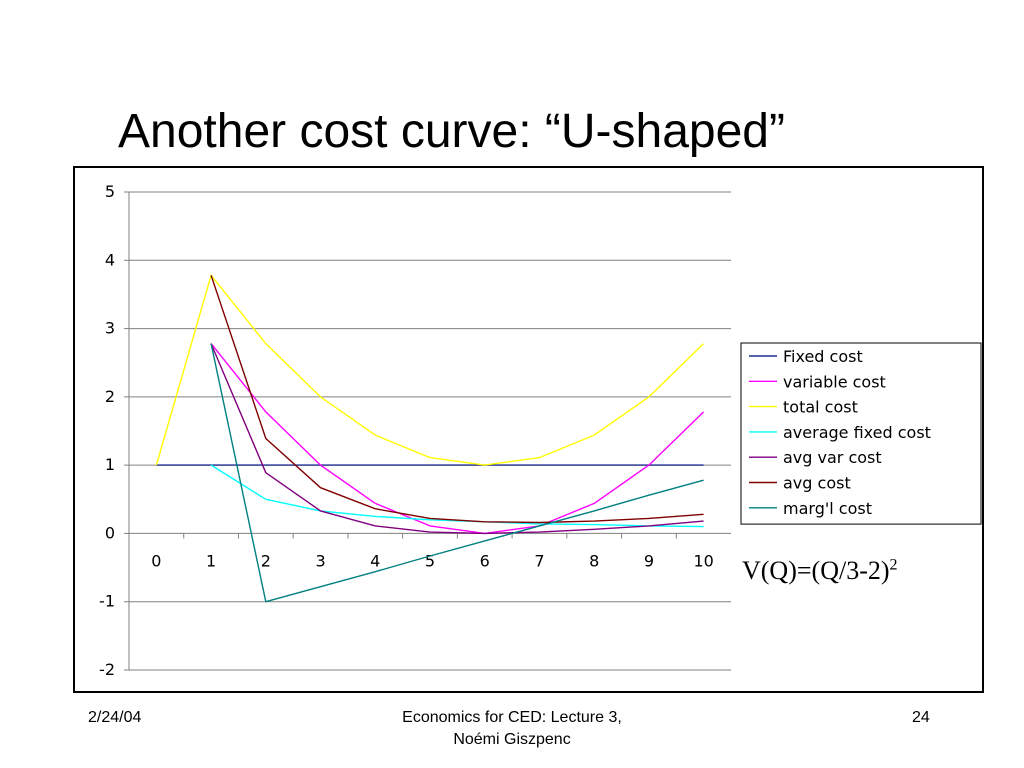 This screenshot has height=768, width=1024. I want to click on legend-label: avg var cost, so click(832, 457).